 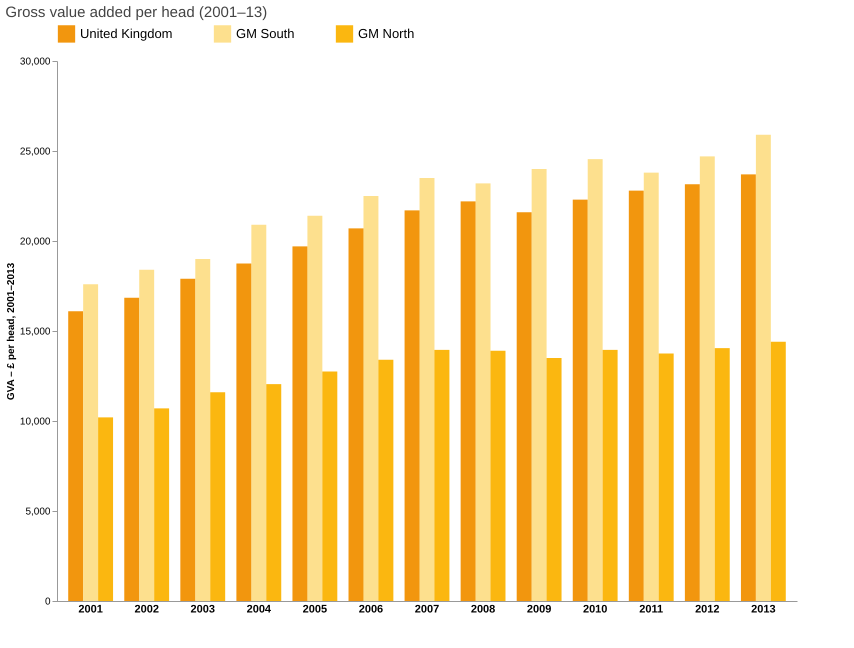 I want to click on y-tick-label: 10,000, so click(x=35, y=422).